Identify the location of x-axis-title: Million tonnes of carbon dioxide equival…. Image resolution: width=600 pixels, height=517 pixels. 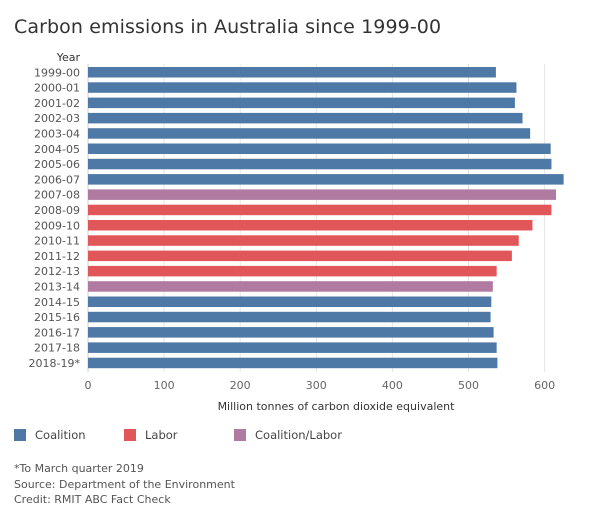
(337, 406).